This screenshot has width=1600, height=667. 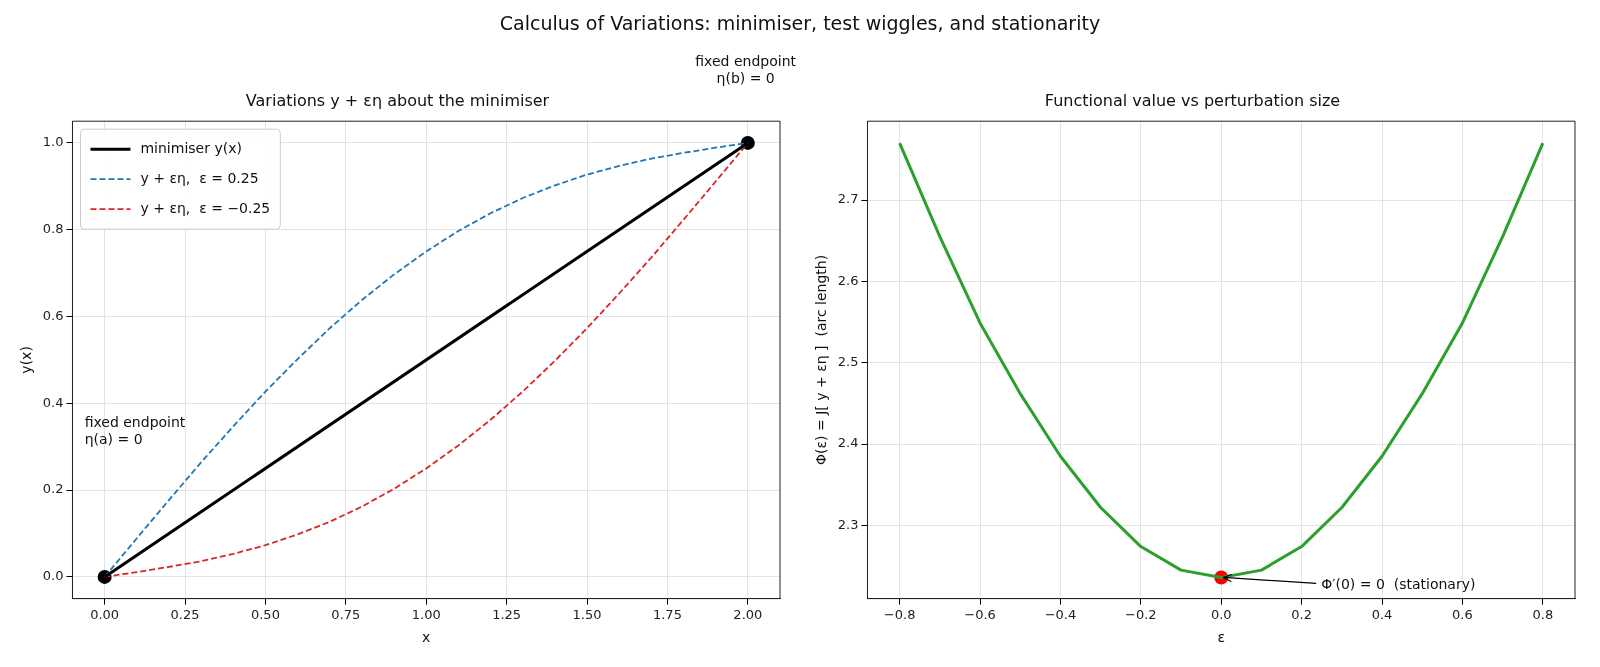 What do you see at coordinates (426, 637) in the screenshot?
I see `x-axis-title: x` at bounding box center [426, 637].